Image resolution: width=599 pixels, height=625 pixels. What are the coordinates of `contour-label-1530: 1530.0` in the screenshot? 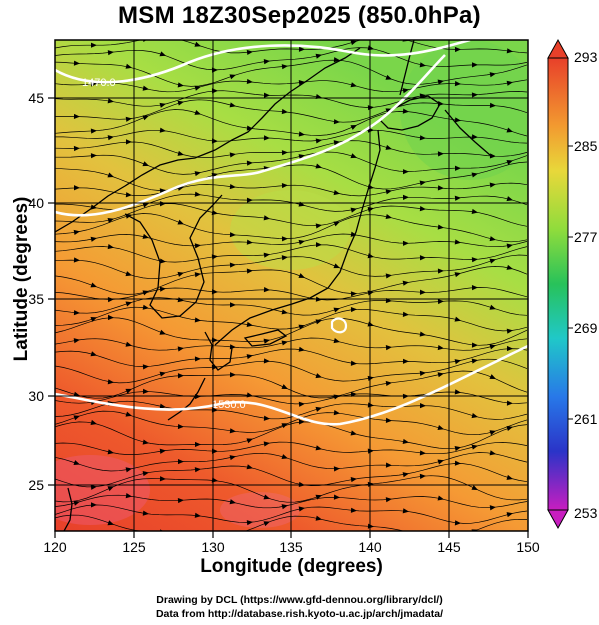 It's located at (229, 405).